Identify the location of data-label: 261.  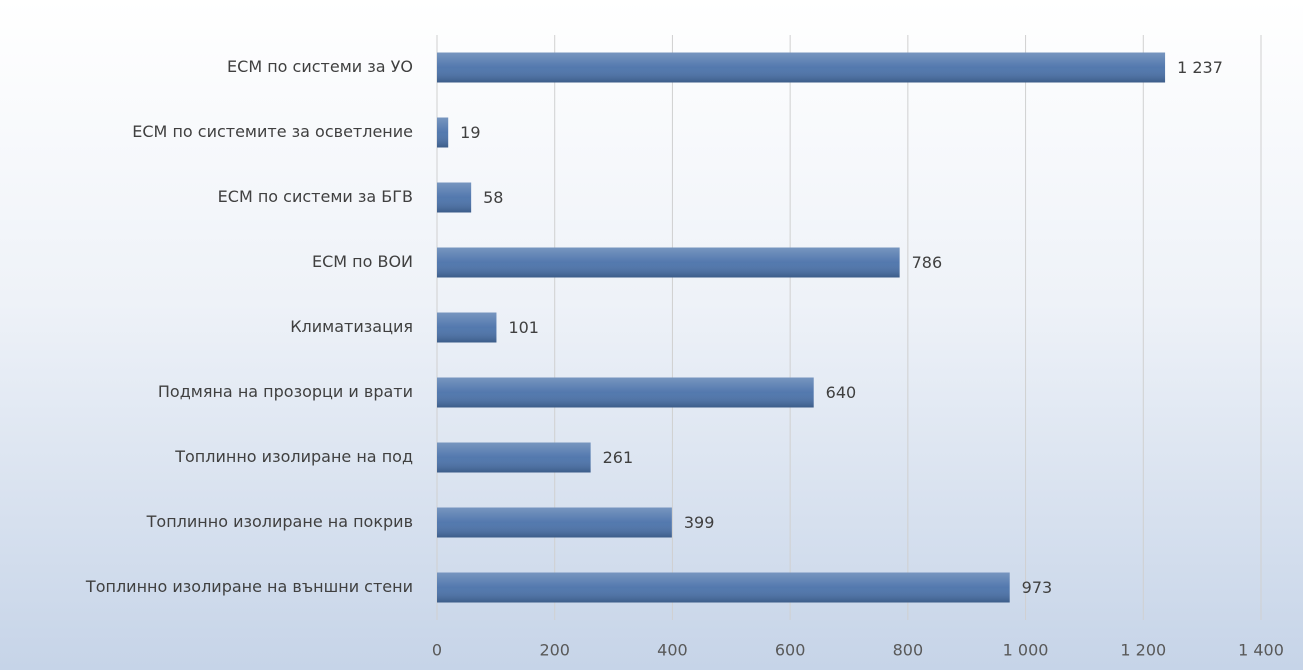
(618, 457).